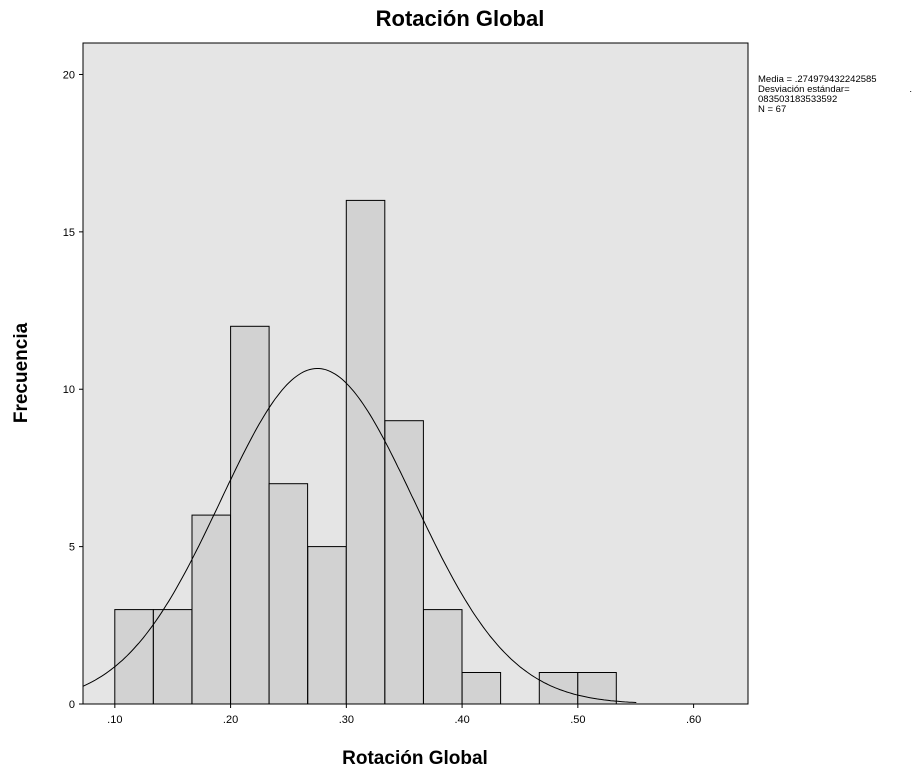 Image resolution: width=920 pixels, height=774 pixels. I want to click on x-tick-label: .10, so click(114, 720).